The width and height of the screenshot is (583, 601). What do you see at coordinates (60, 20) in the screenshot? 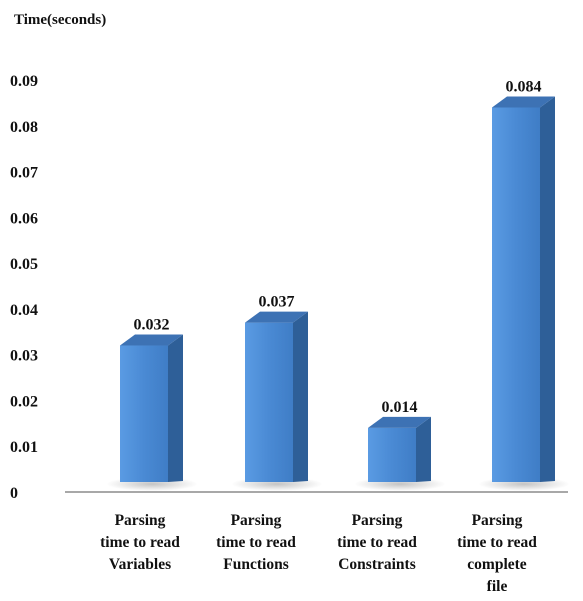
I see `y-axis-label: Time(seconds)` at bounding box center [60, 20].